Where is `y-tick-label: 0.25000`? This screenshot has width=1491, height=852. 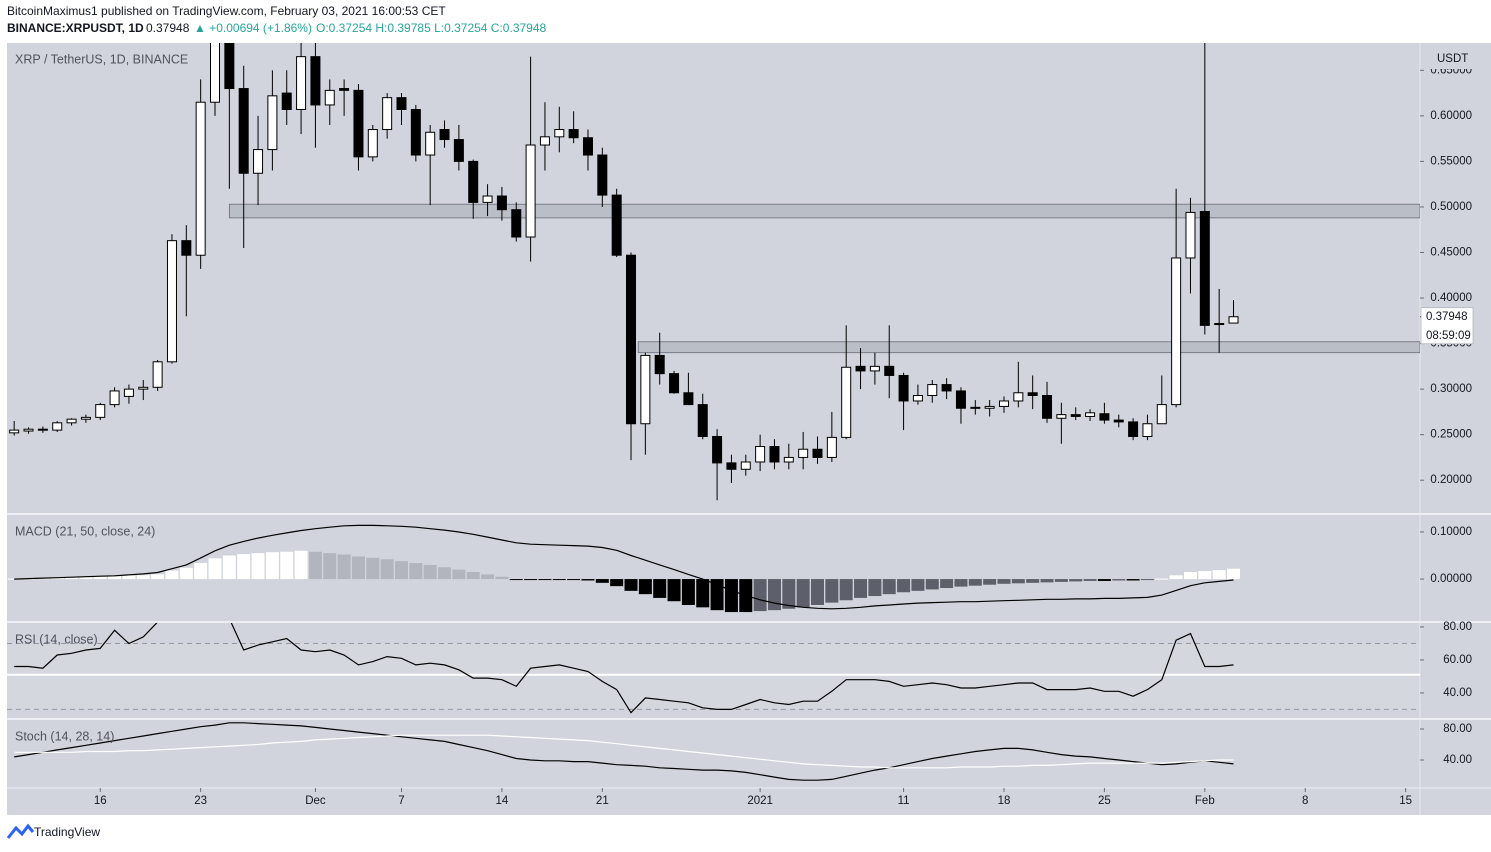
y-tick-label: 0.25000 is located at coordinates (1451, 435).